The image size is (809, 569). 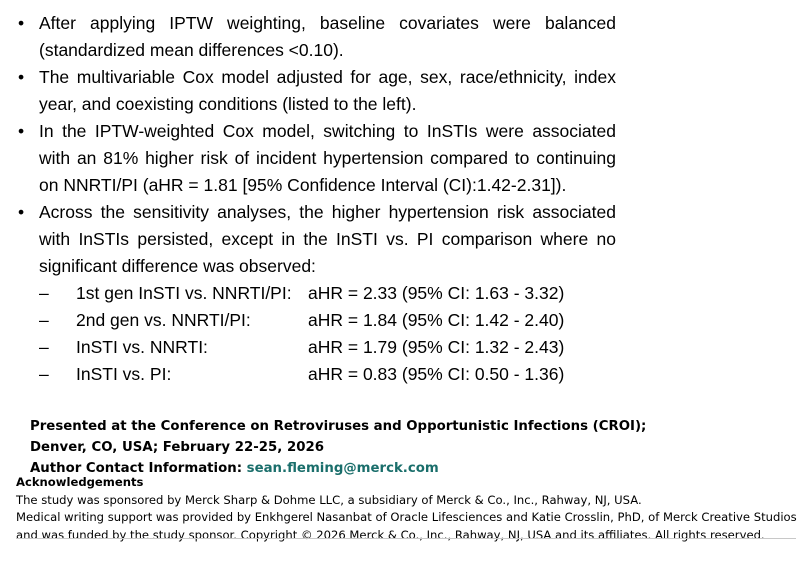 What do you see at coordinates (436, 293) in the screenshot?
I see `comparison-result: aHR = 2.33 (95% CI: 1.63 - 3.32)` at bounding box center [436, 293].